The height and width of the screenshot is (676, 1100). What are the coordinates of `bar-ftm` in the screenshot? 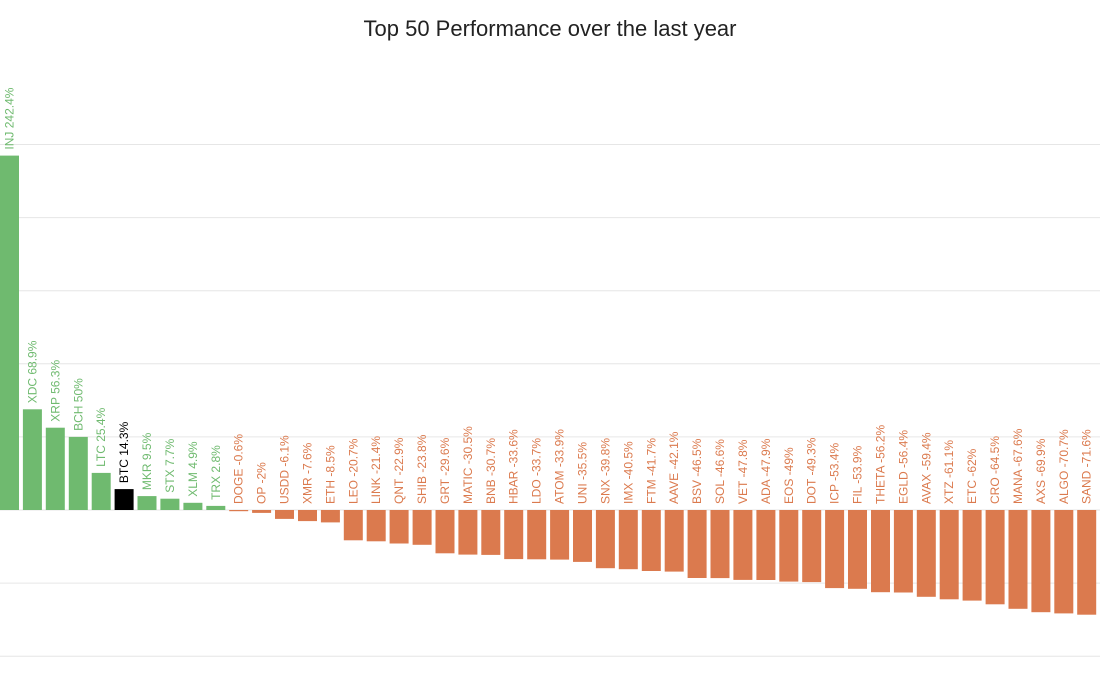 It's located at (651, 540).